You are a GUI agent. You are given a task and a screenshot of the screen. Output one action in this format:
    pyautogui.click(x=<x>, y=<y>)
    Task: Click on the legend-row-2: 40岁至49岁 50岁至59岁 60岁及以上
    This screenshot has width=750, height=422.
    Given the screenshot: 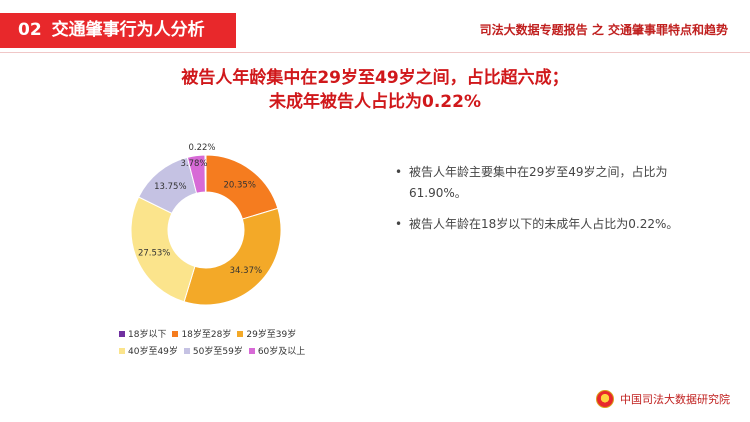 What is the action you would take?
    pyautogui.click(x=234, y=350)
    